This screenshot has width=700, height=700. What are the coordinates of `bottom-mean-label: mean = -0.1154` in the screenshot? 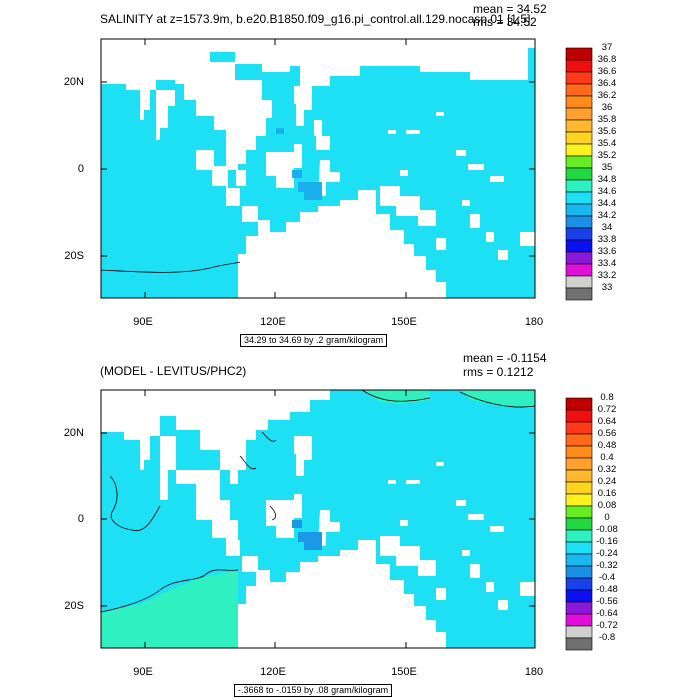 It's located at (505, 358).